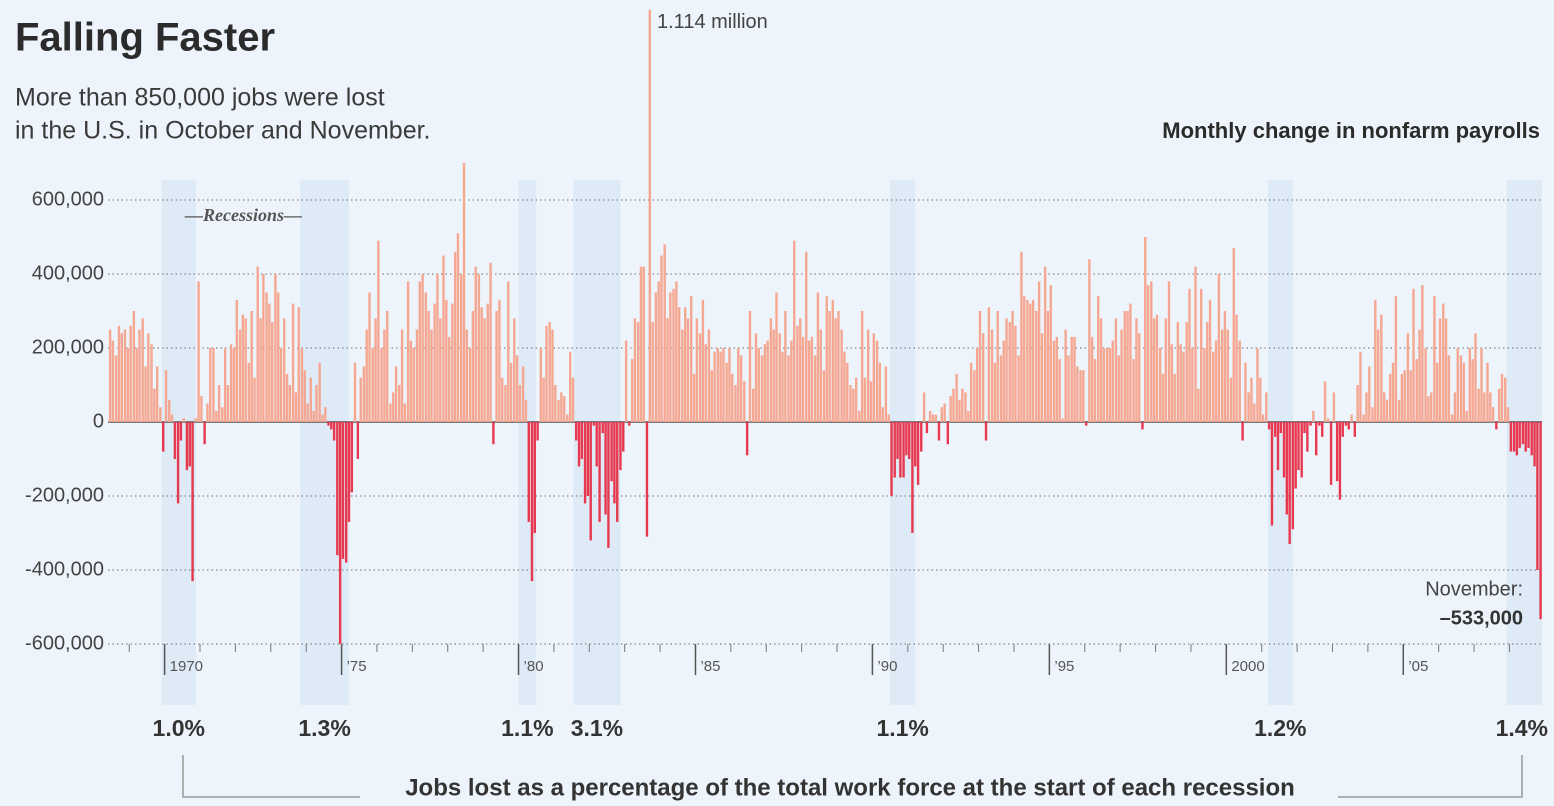 This screenshot has height=806, width=1554. I want to click on recession-pct-label: 1.4%, so click(1522, 728).